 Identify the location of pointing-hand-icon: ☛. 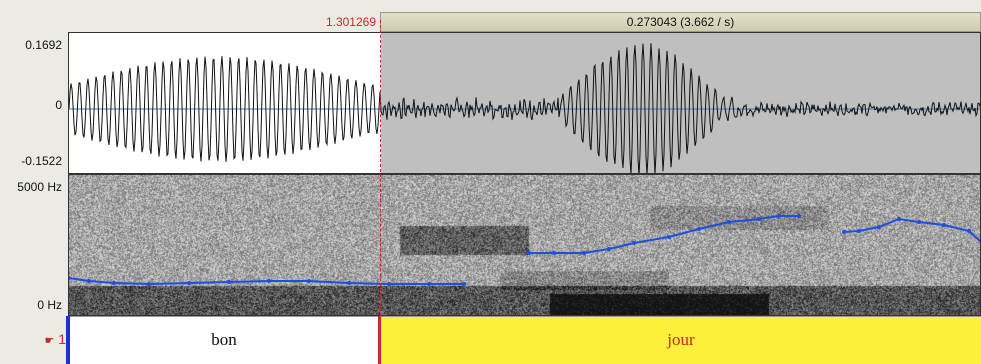
(49, 341).